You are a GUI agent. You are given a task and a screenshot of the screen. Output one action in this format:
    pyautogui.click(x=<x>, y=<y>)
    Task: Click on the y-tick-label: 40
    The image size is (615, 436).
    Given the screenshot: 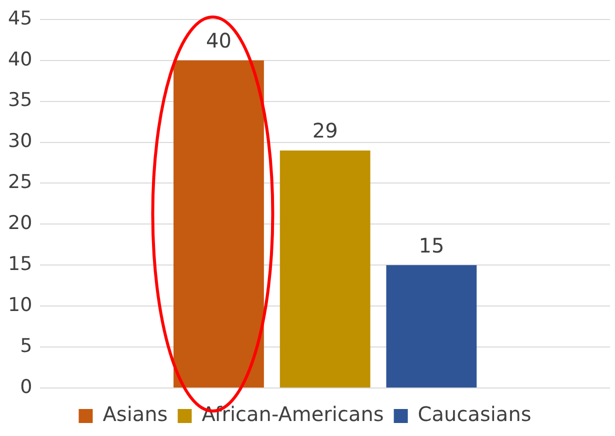 What is the action you would take?
    pyautogui.click(x=20, y=59)
    